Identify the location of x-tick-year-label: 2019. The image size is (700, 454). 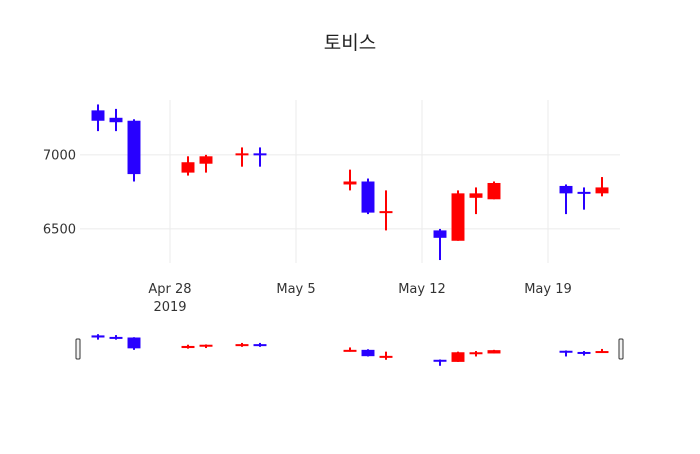
(169, 307).